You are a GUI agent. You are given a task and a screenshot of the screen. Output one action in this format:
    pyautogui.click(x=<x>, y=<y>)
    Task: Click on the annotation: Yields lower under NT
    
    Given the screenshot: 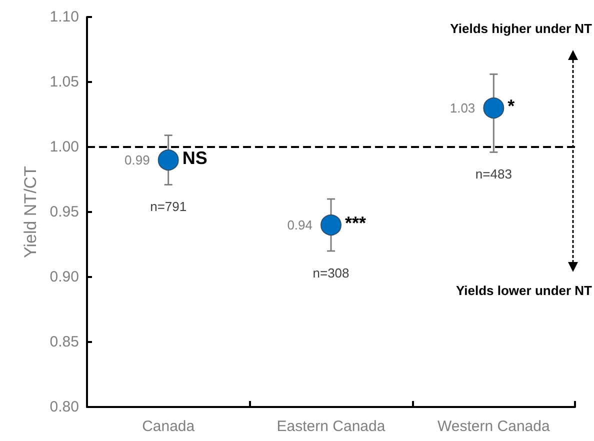 What is the action you would take?
    pyautogui.click(x=524, y=290)
    